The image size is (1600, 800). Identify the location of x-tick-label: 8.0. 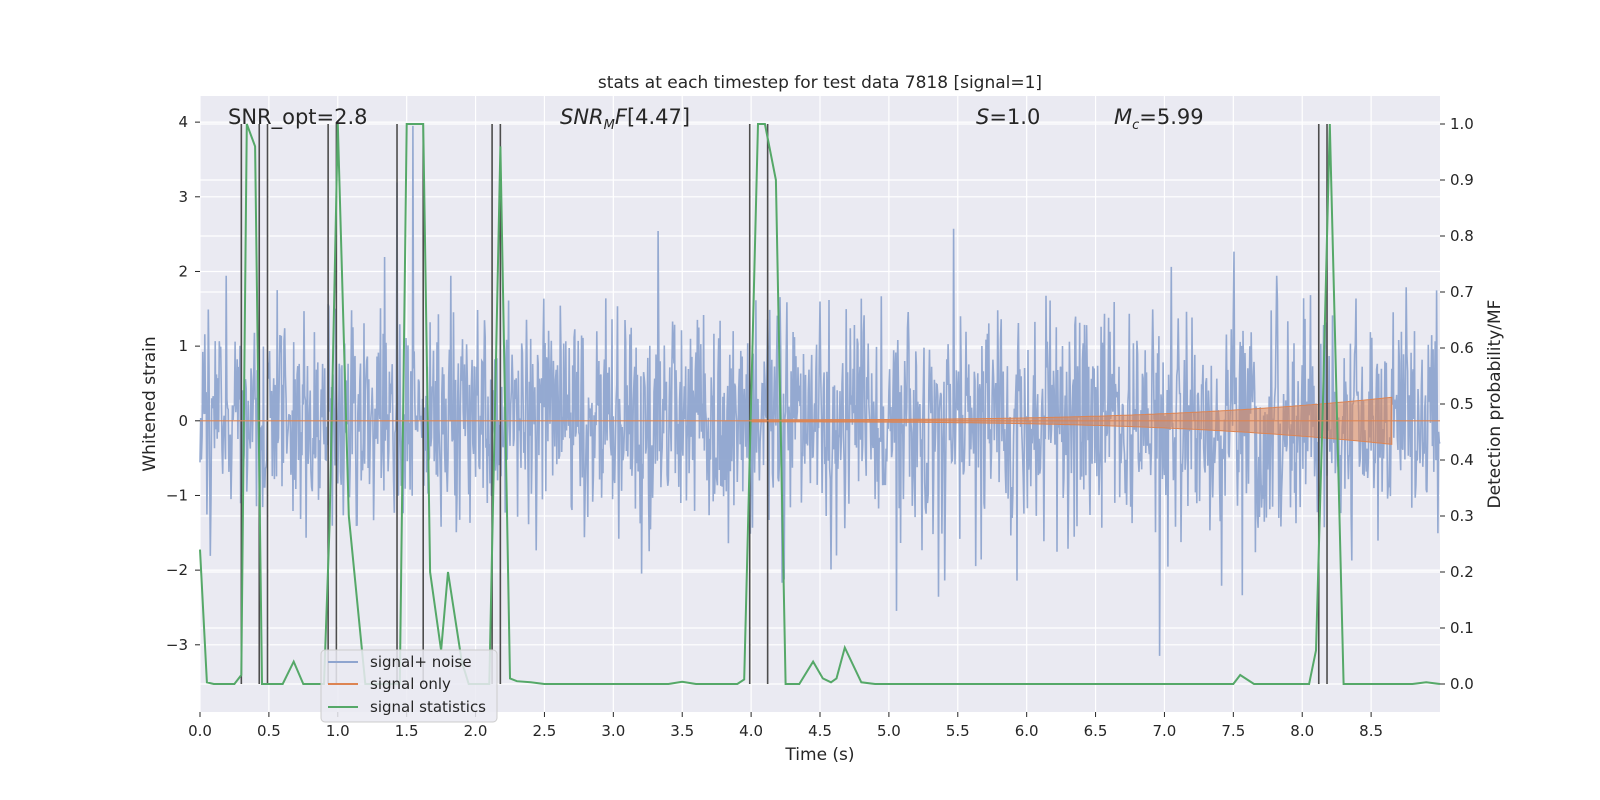
(1302, 731).